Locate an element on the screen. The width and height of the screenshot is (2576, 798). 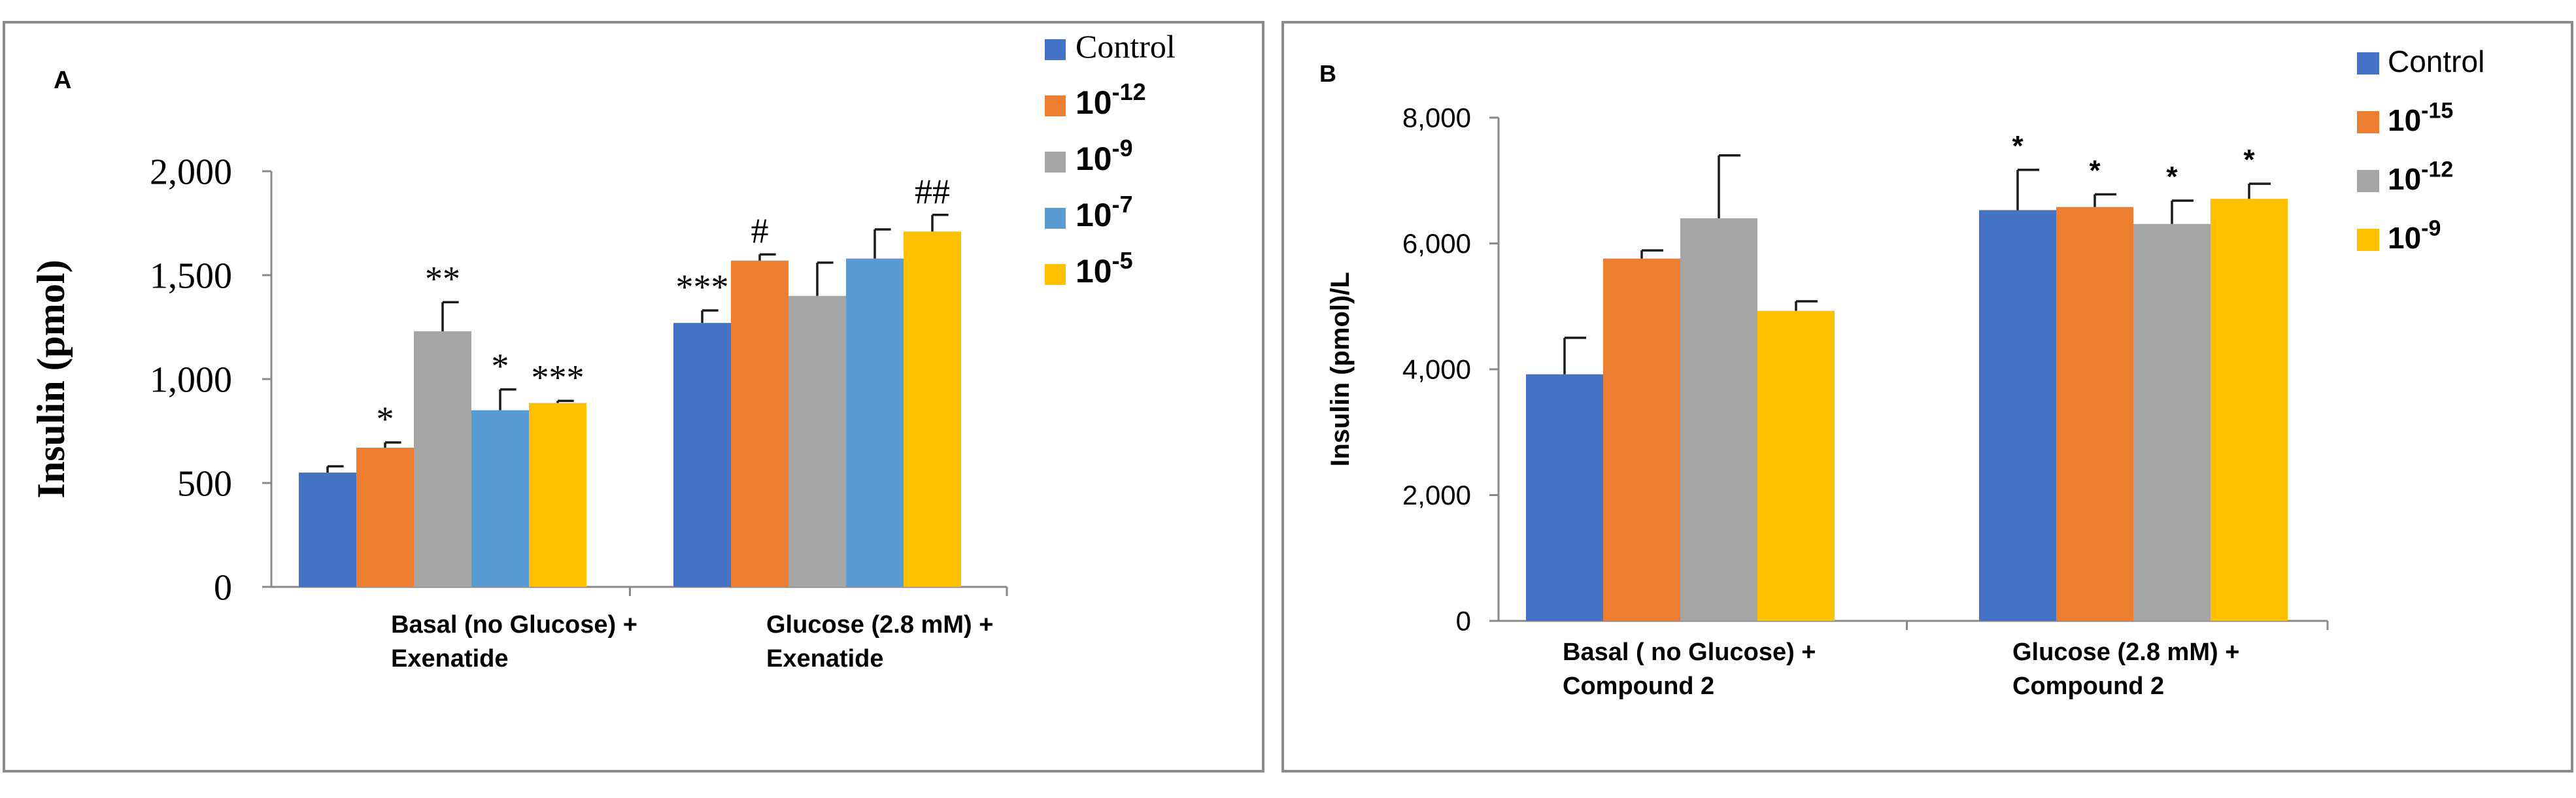
legend-label: 10-15 is located at coordinates (2420, 118).